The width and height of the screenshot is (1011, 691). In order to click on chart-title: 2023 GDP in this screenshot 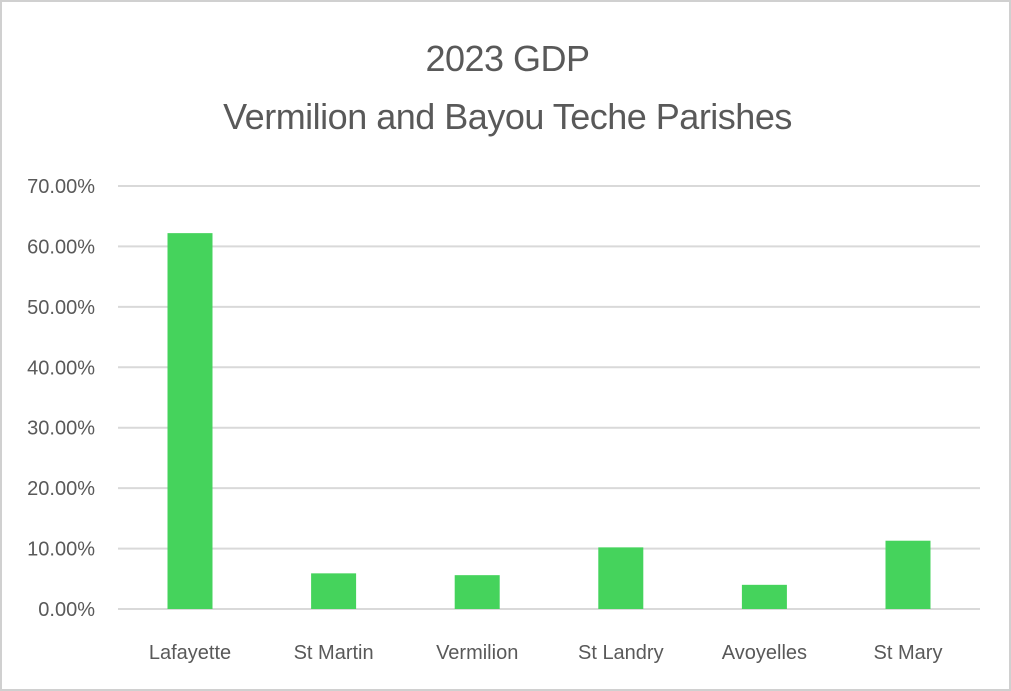, I will do `click(507, 58)`.